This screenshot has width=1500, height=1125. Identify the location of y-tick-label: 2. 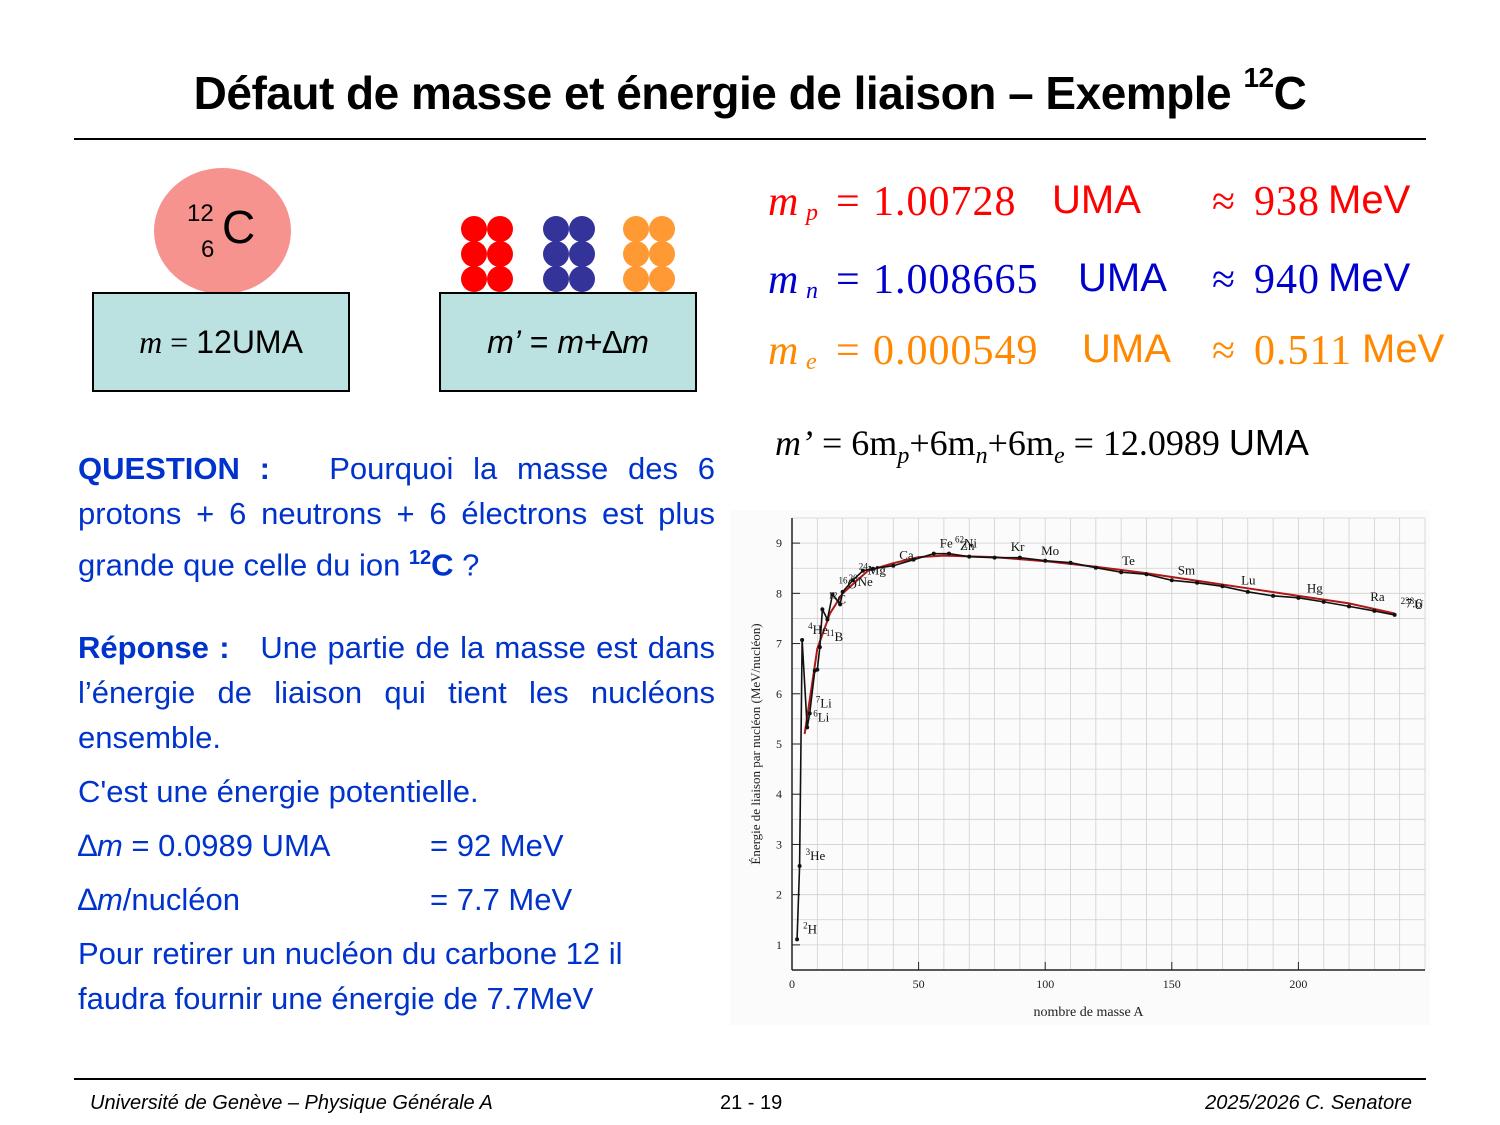
(779, 895).